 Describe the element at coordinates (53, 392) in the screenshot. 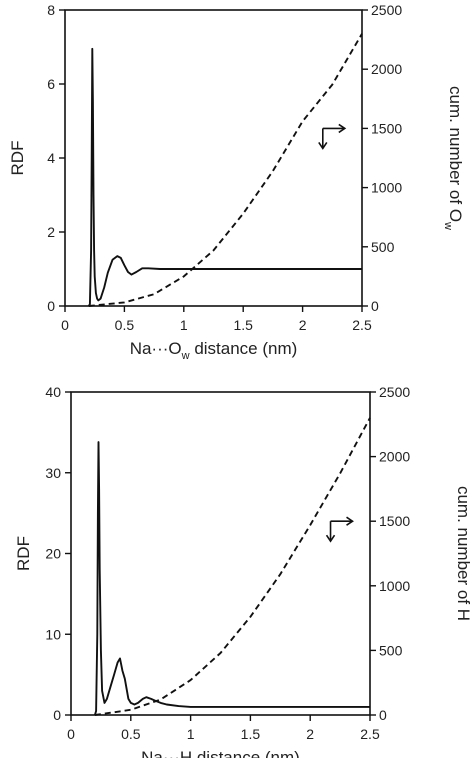

I see `y-tick-label: 40` at that location.